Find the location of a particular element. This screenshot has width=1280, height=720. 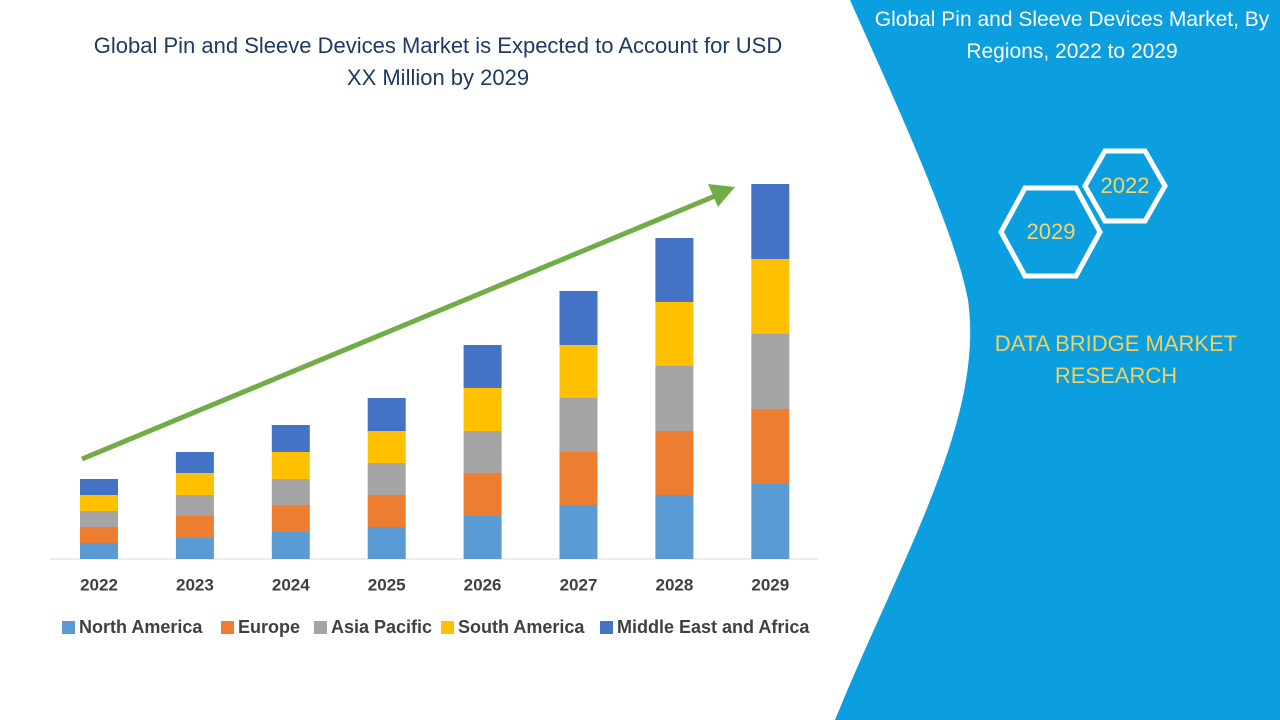

legend-label: Europe is located at coordinates (269, 627).